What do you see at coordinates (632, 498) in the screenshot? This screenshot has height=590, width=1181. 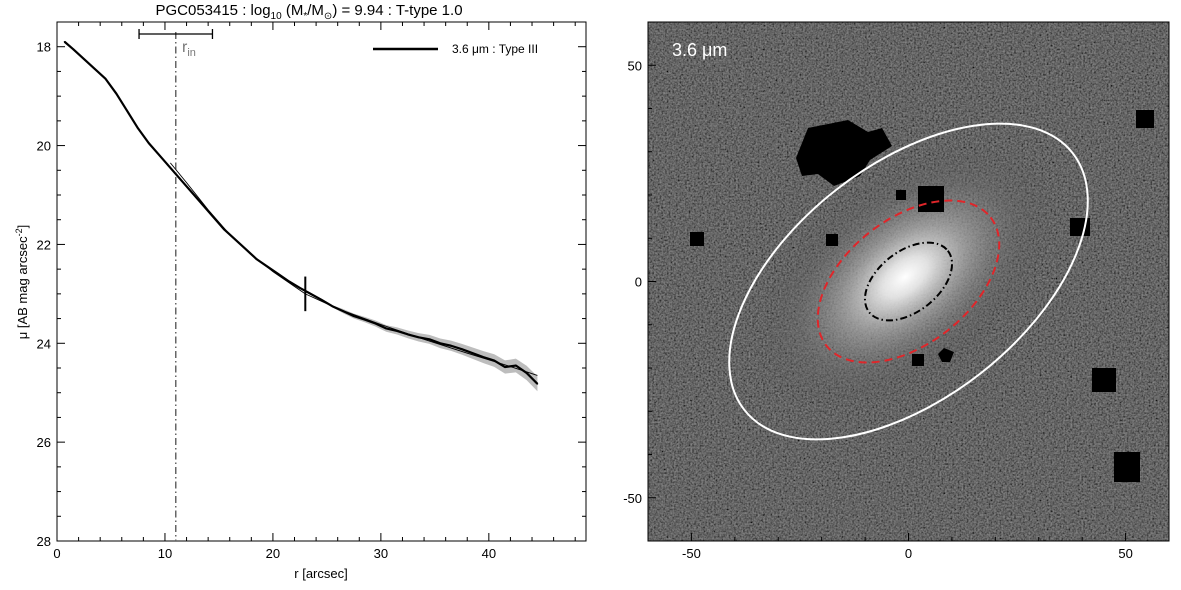 I see `img-y-tick-label: -50` at bounding box center [632, 498].